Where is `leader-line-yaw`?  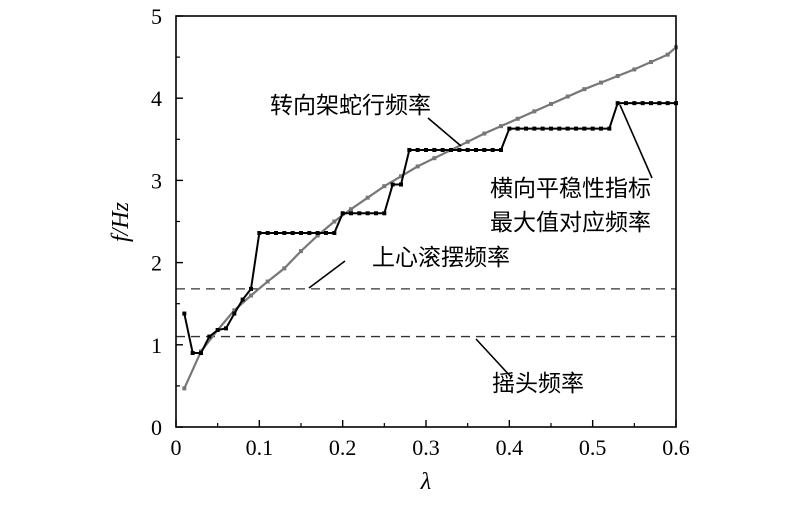
leader-line-yaw is located at coordinates (494, 358).